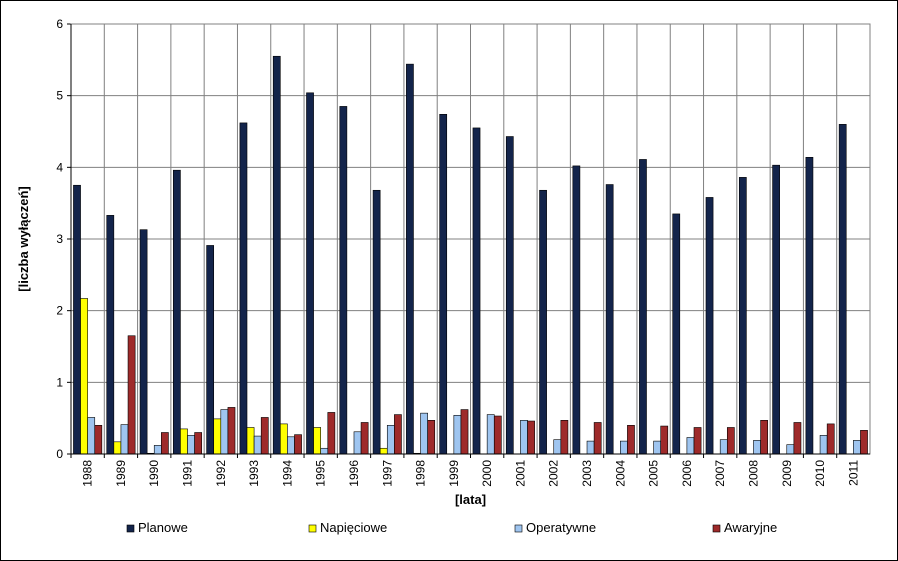  What do you see at coordinates (59, 24) in the screenshot?
I see `y-tick-label: 6` at bounding box center [59, 24].